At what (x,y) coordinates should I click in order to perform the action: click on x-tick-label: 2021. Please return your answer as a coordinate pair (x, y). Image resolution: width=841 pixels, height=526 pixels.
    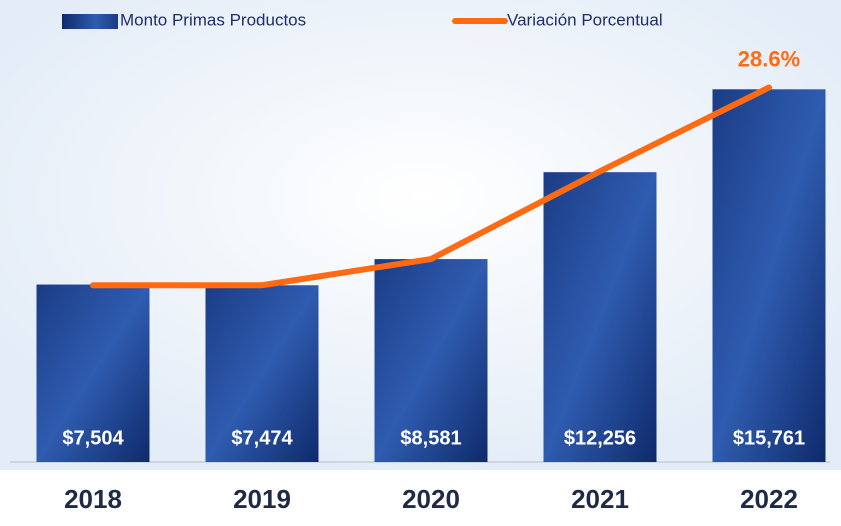
    Looking at the image, I should click on (600, 499).